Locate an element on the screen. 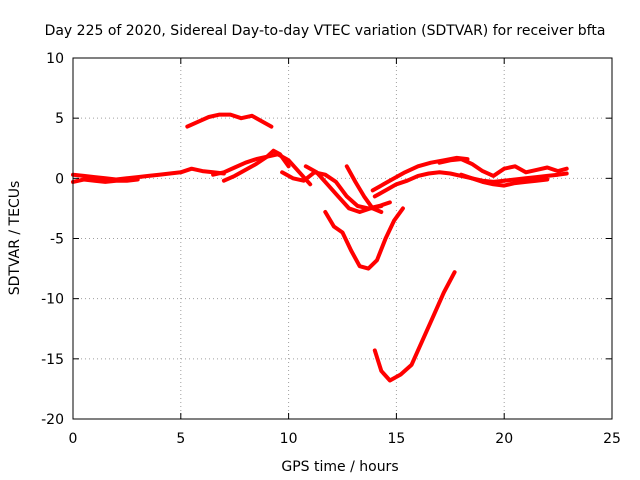 This screenshot has height=480, width=640. y-tick-labels: -20 -15 -10 -5 0 5 10 is located at coordinates (52, 239).